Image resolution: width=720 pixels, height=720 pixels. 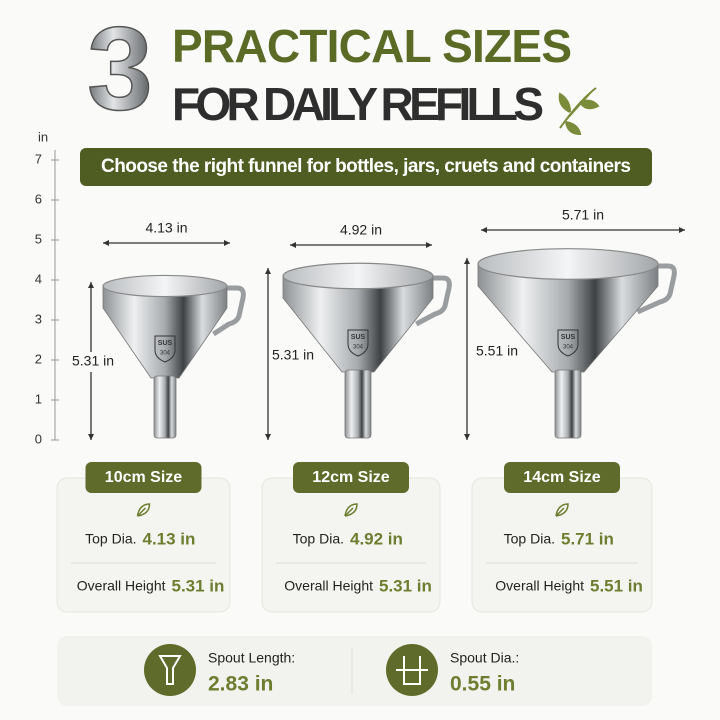 I want to click on size-label: 10cm Size, so click(x=143, y=477).